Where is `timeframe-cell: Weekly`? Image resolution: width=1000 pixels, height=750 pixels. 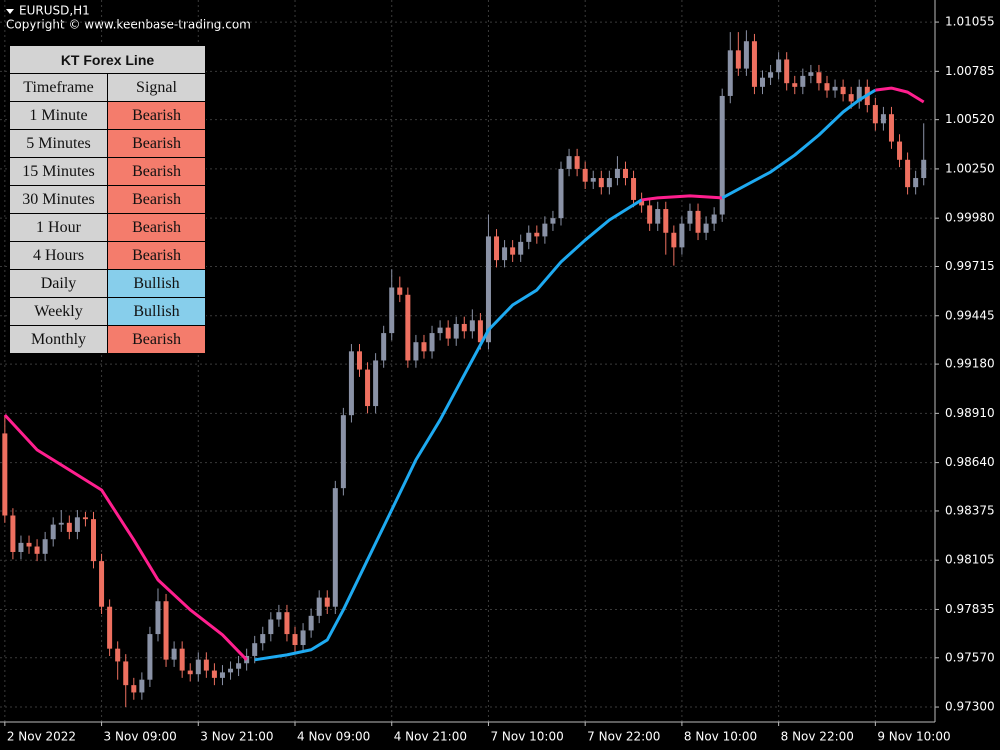 timeframe-cell: Weekly is located at coordinates (58, 311).